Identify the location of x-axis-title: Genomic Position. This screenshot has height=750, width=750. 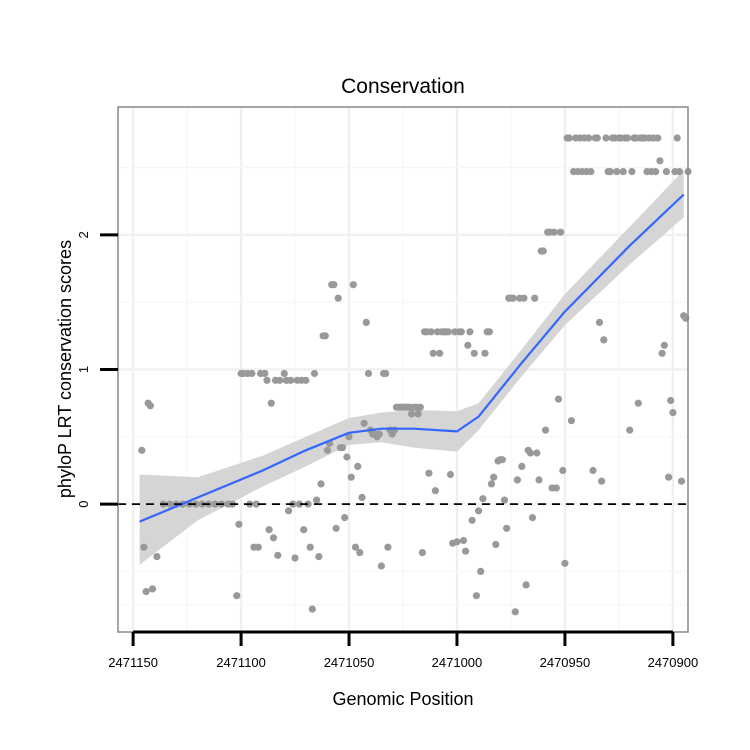
(402, 699).